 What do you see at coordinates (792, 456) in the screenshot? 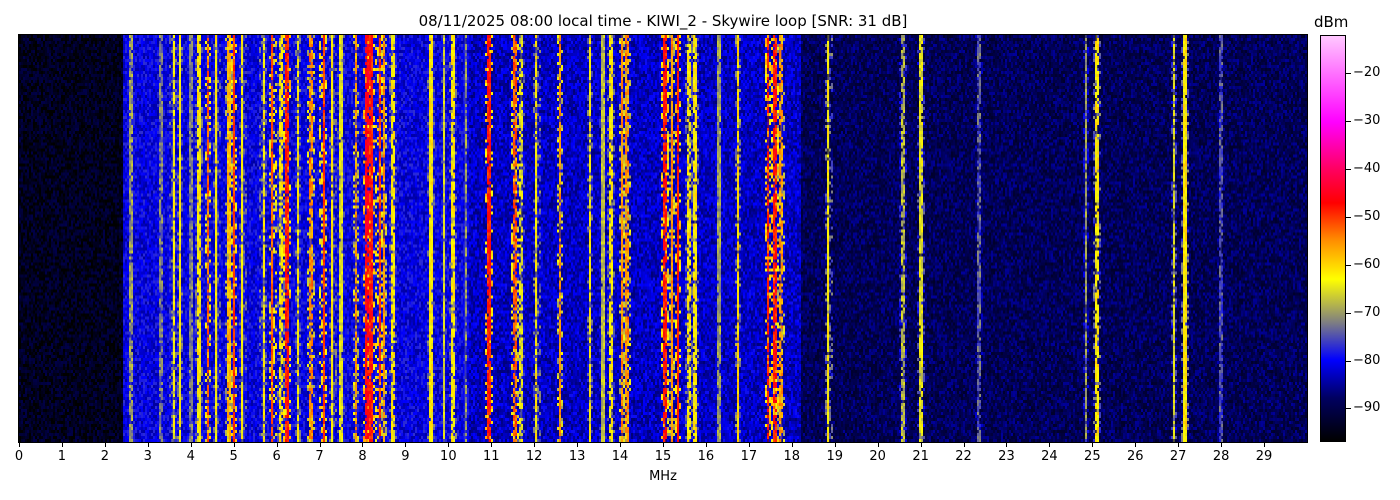
I see `x-tick-label: 18` at bounding box center [792, 456].